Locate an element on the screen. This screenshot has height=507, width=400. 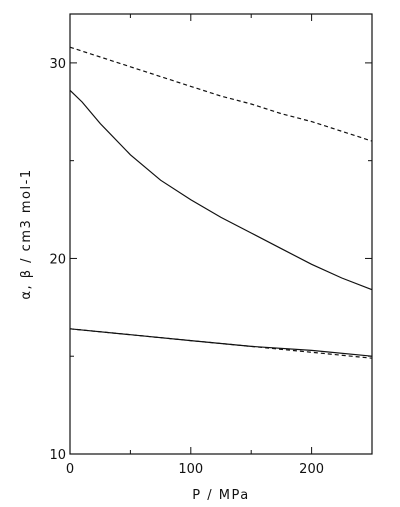
x-axis-label: P / MPa is located at coordinates (220, 495).